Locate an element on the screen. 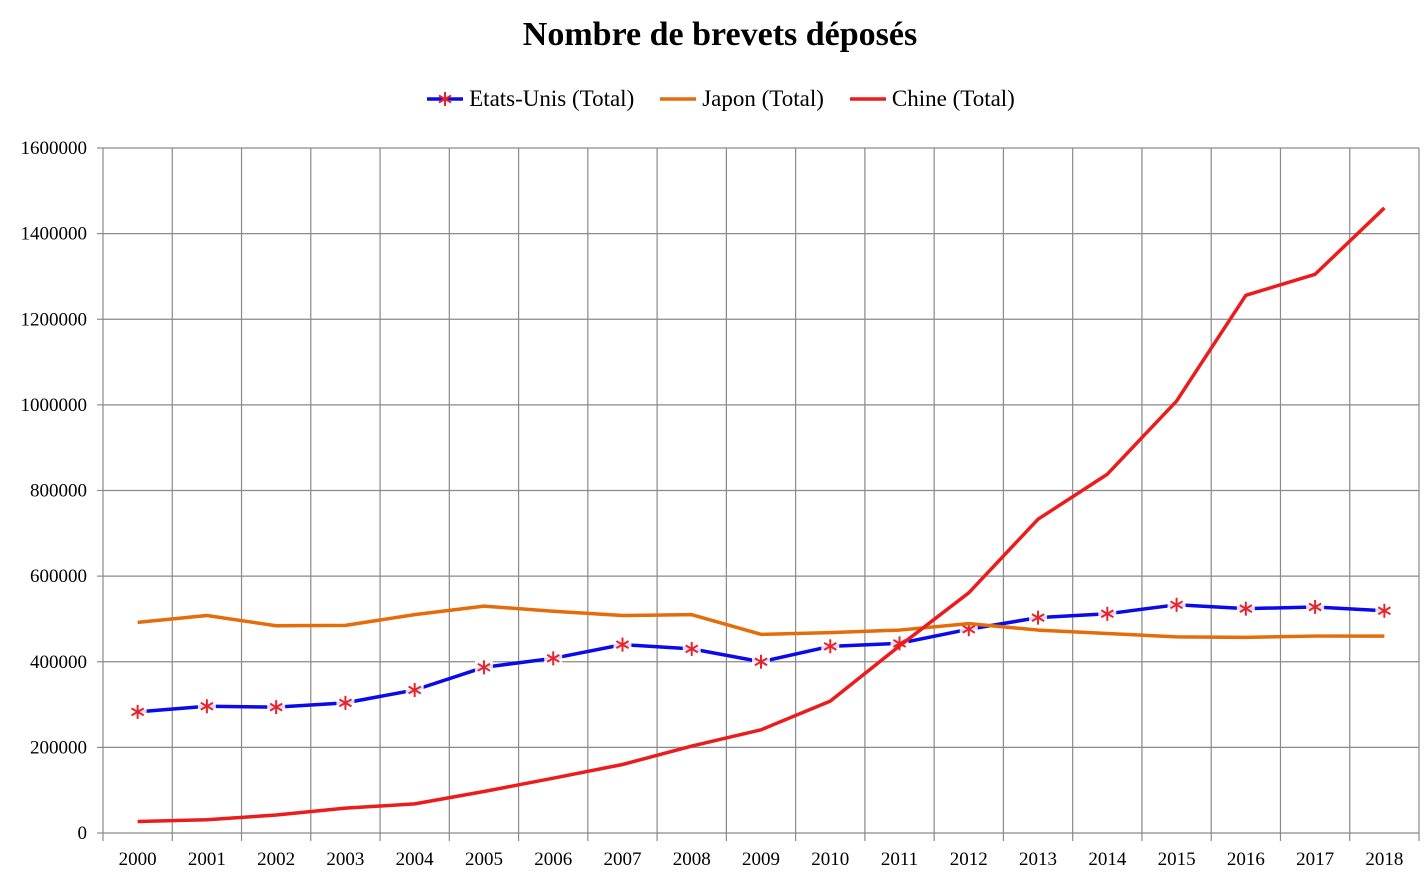 The width and height of the screenshot is (1427, 877). x-tick-label: 2018 is located at coordinates (1384, 859).